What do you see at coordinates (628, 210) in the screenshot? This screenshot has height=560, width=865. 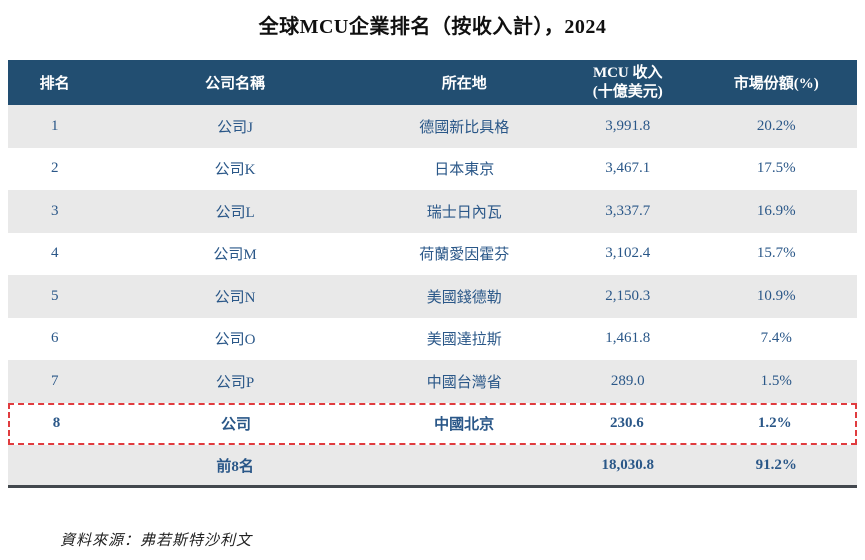 I see `revenue-cell: 3,337.7` at bounding box center [628, 210].